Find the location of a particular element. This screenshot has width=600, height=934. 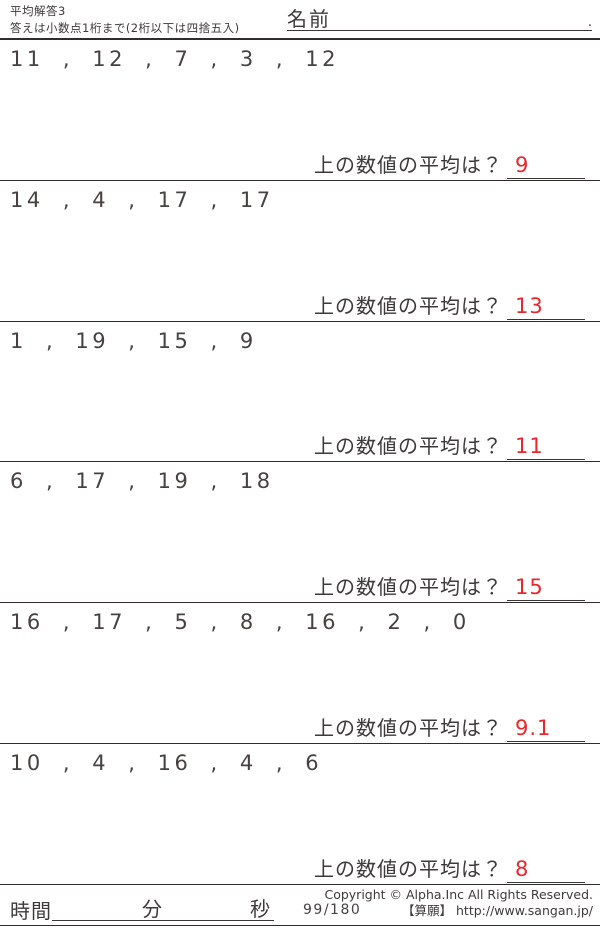

answer-row: 上の数値の平均は？ 11 is located at coordinates (449, 445).